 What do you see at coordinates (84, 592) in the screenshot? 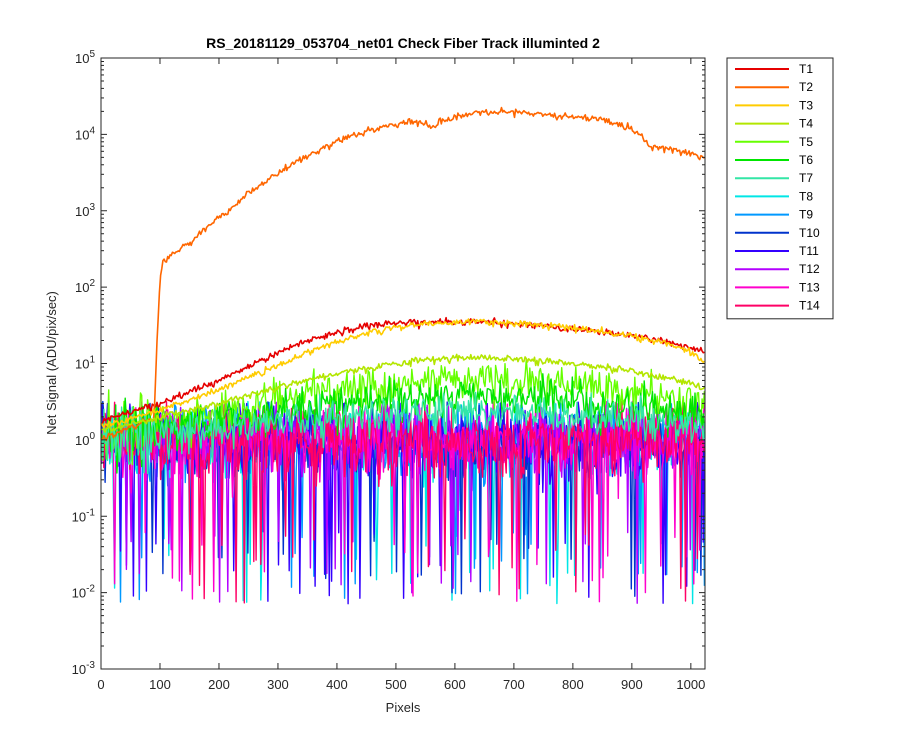
I see `y-tick-label: 10⁻²` at bounding box center [84, 592].